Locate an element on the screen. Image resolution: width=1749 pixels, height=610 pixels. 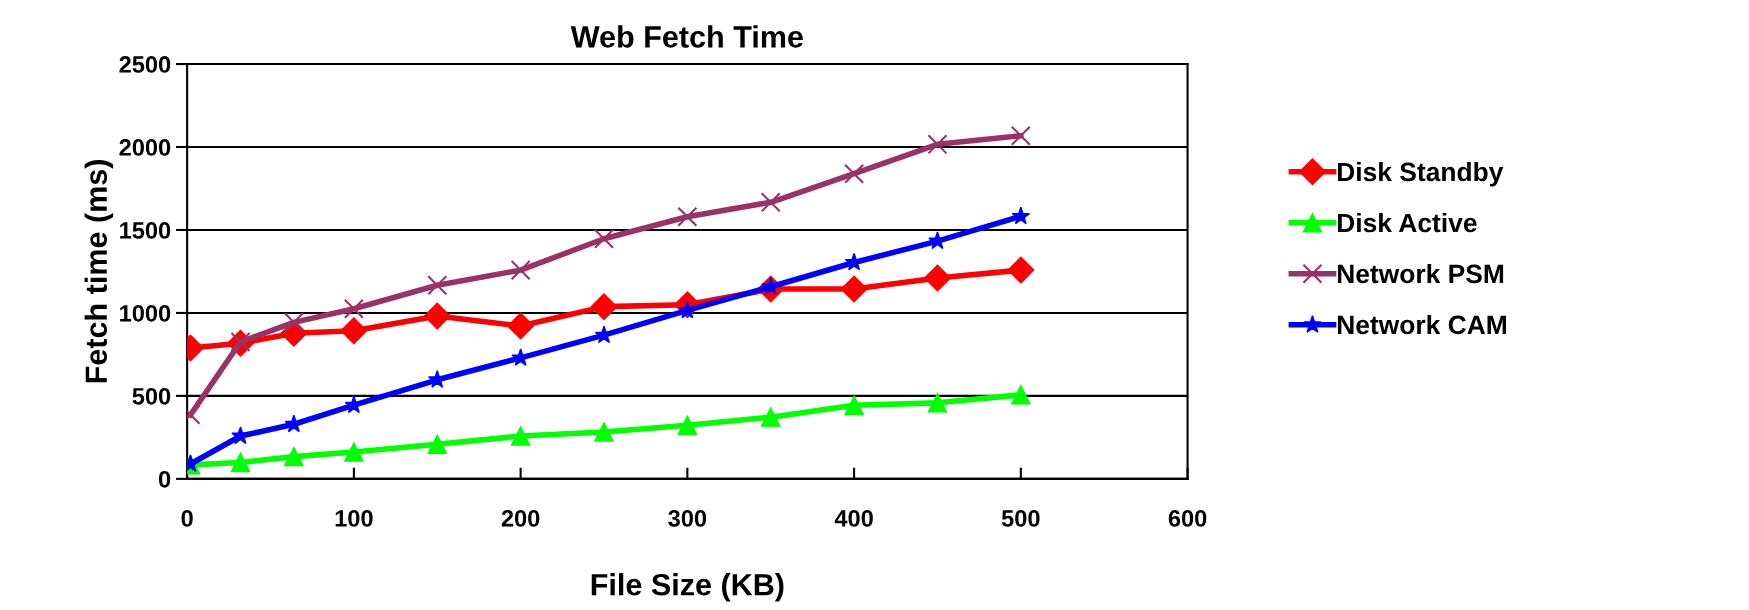
legend-label: Disk Standby is located at coordinates (1420, 174).